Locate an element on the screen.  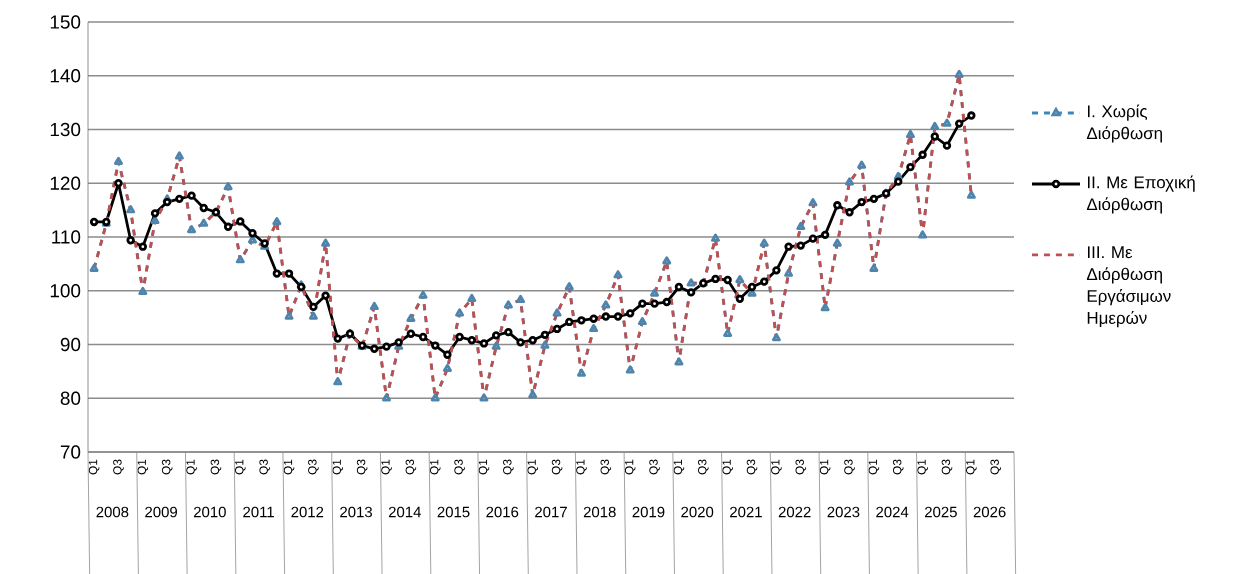
y-tick-label: 110 is located at coordinates (66, 237).